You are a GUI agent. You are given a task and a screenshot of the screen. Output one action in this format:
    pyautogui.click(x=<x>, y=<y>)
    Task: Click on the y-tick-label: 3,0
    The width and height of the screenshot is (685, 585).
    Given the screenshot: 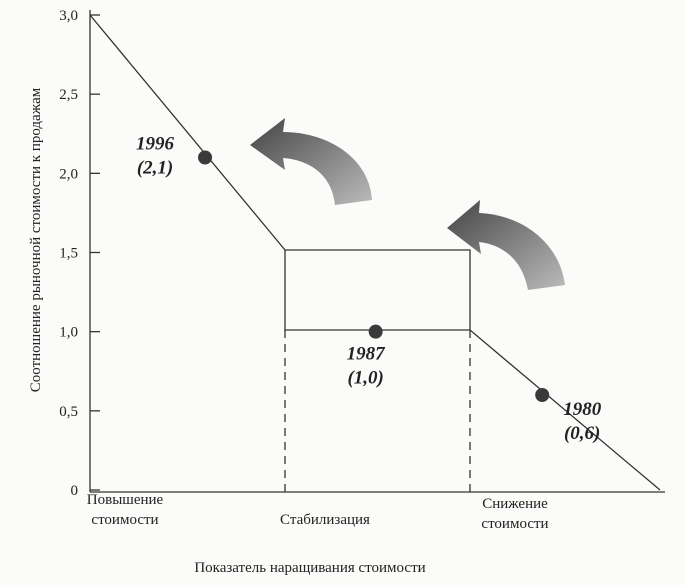 What is the action you would take?
    pyautogui.click(x=68, y=16)
    